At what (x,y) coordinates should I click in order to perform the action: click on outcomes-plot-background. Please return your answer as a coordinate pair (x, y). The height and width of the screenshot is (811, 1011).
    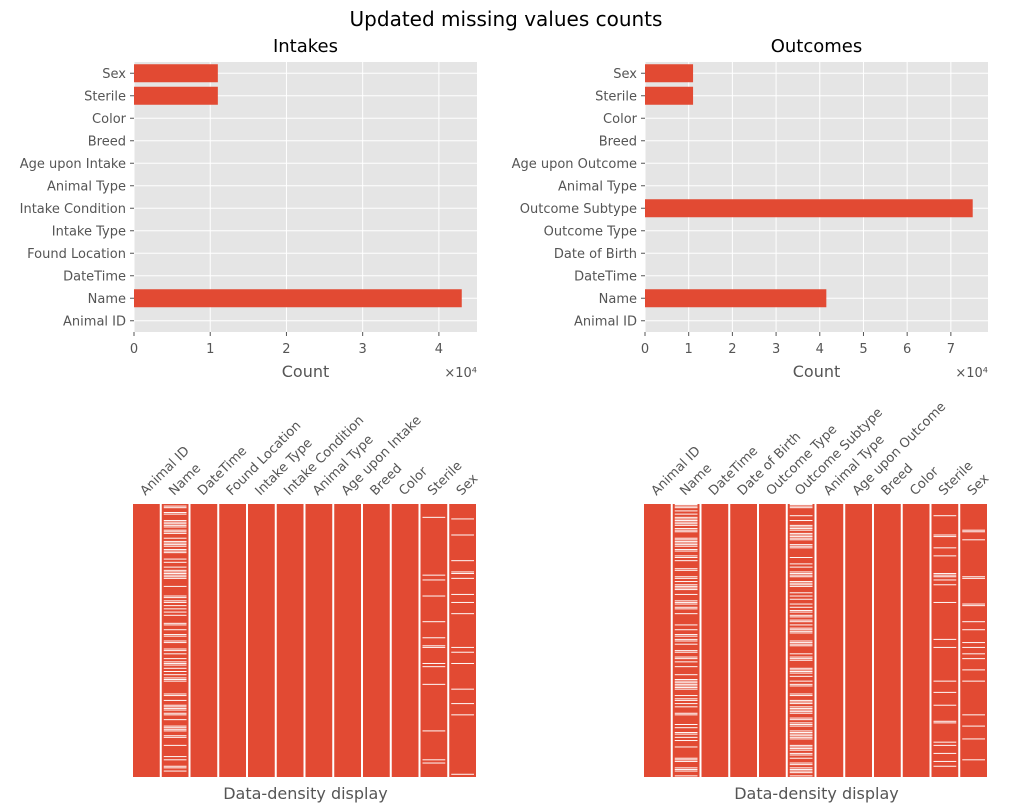
    Looking at the image, I should click on (816, 197).